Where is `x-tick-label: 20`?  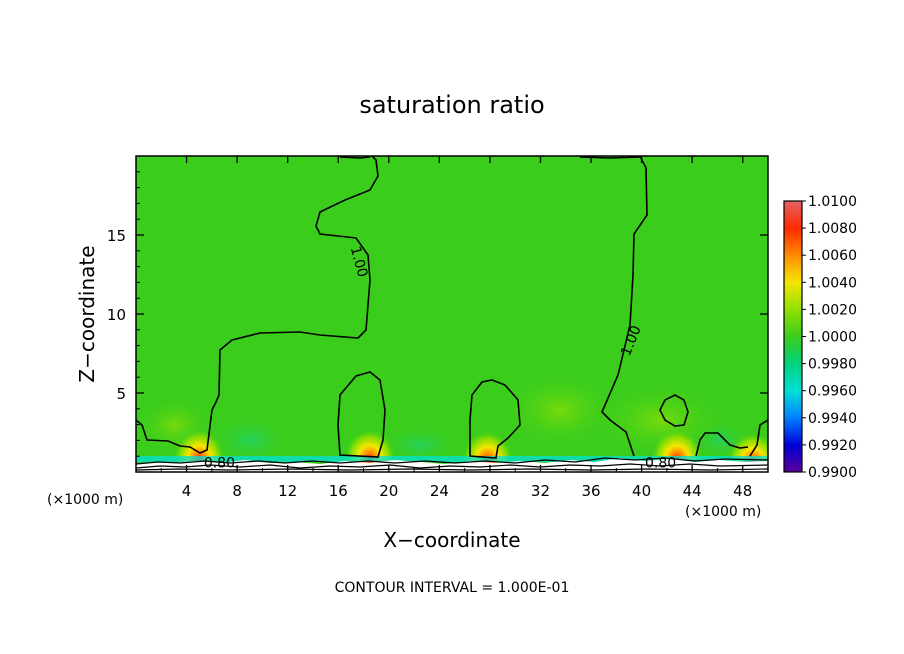 x-tick-label: 20 is located at coordinates (388, 491).